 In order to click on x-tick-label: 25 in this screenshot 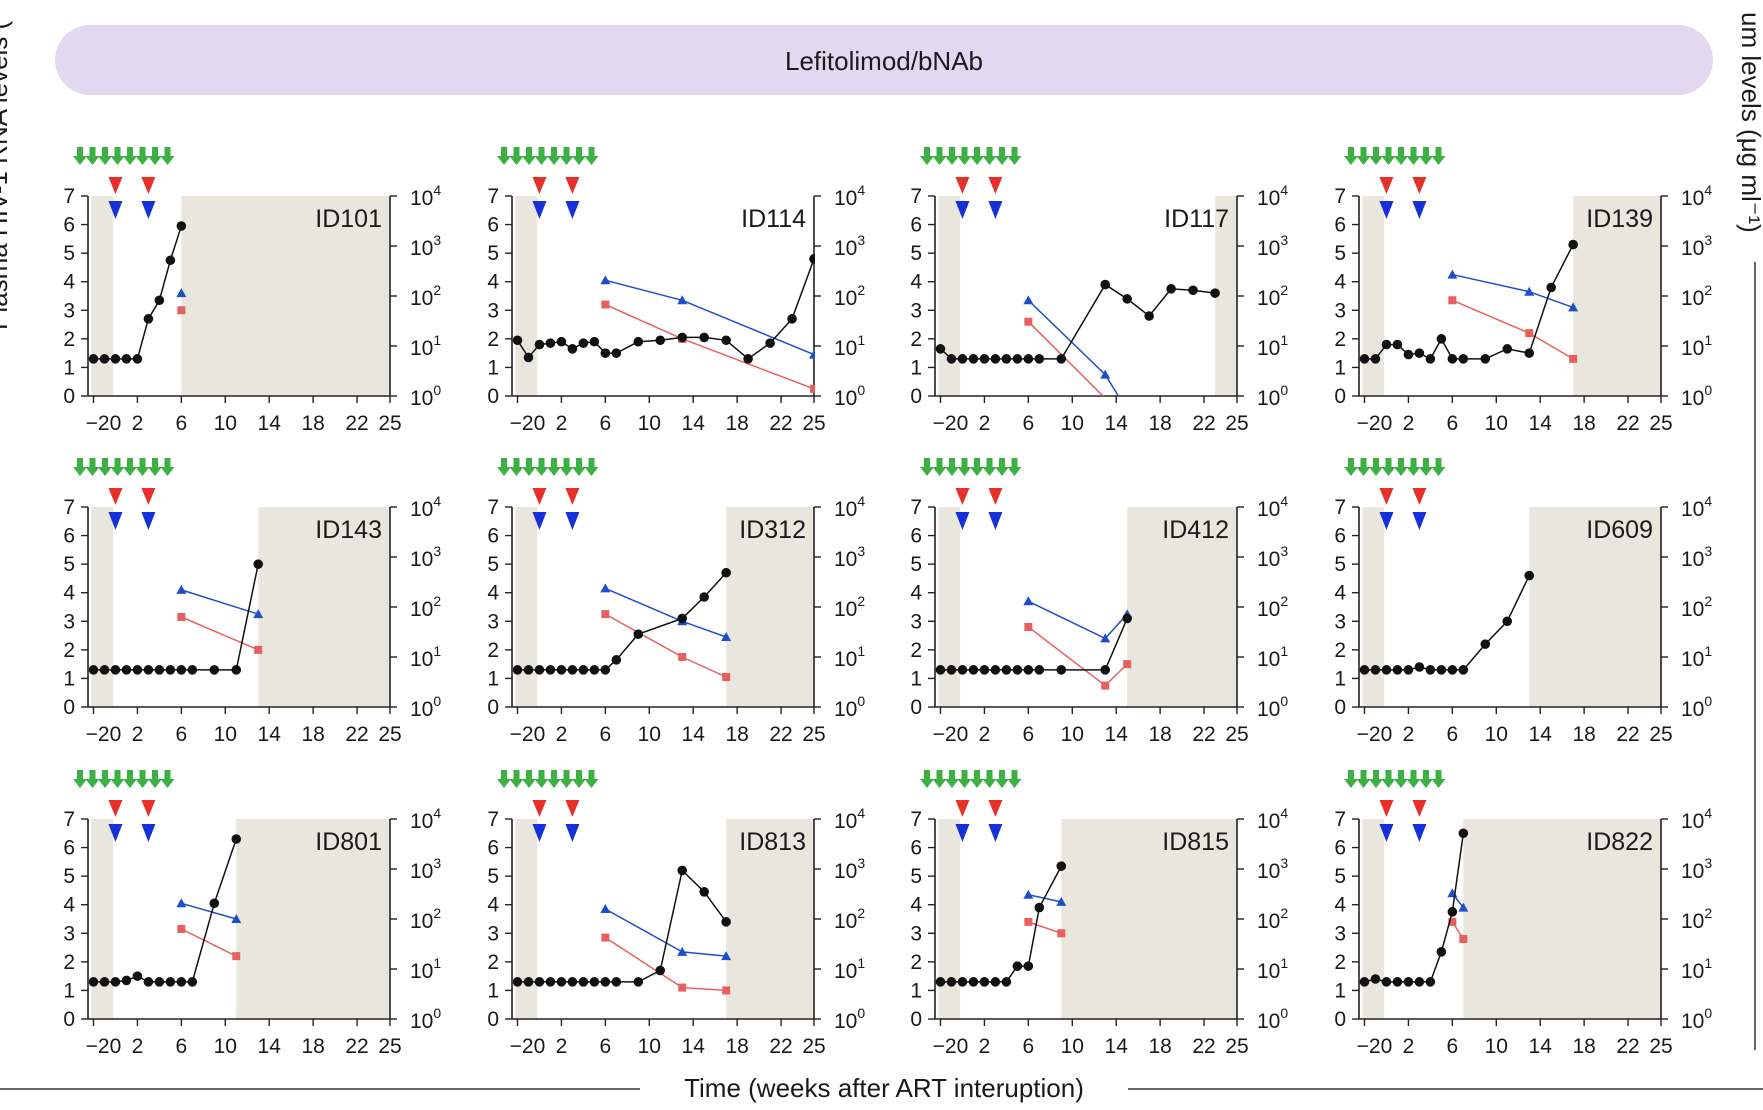, I will do `click(1236, 423)`.